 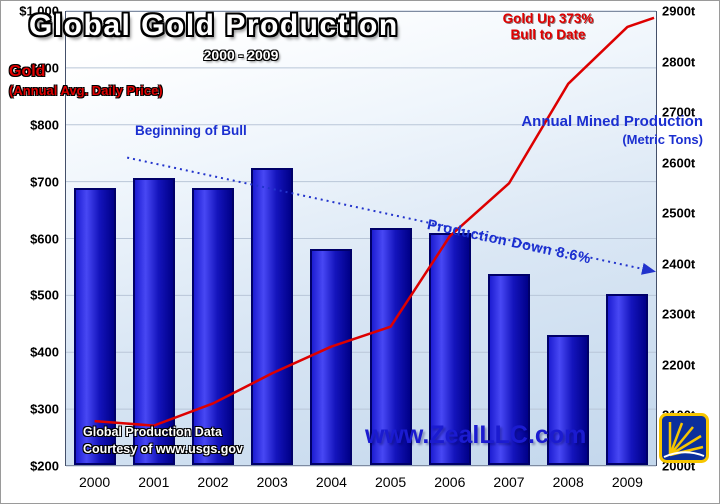 I want to click on x-axis-label-2003: 2003, so click(x=272, y=482).